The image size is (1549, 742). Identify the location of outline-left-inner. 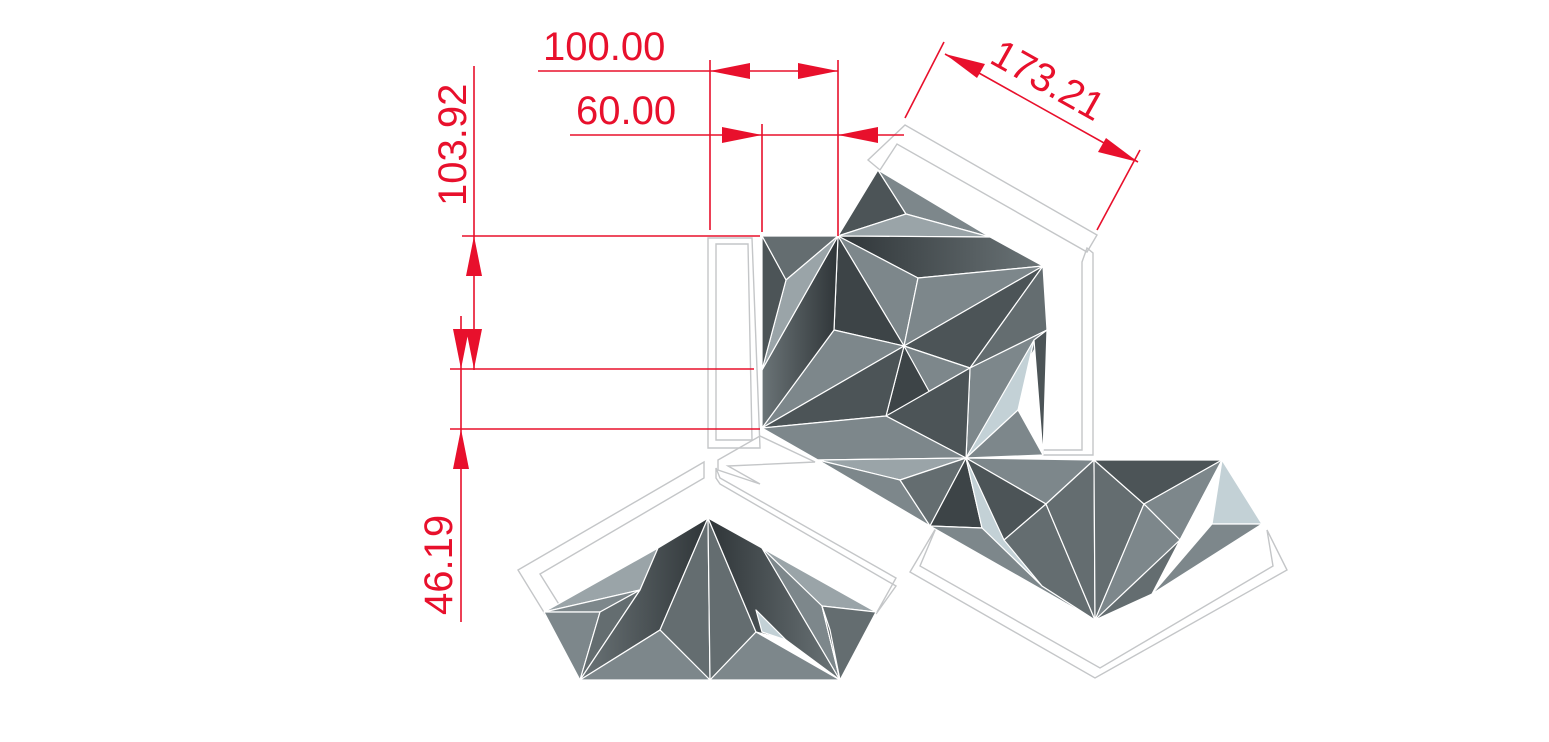
(734, 342).